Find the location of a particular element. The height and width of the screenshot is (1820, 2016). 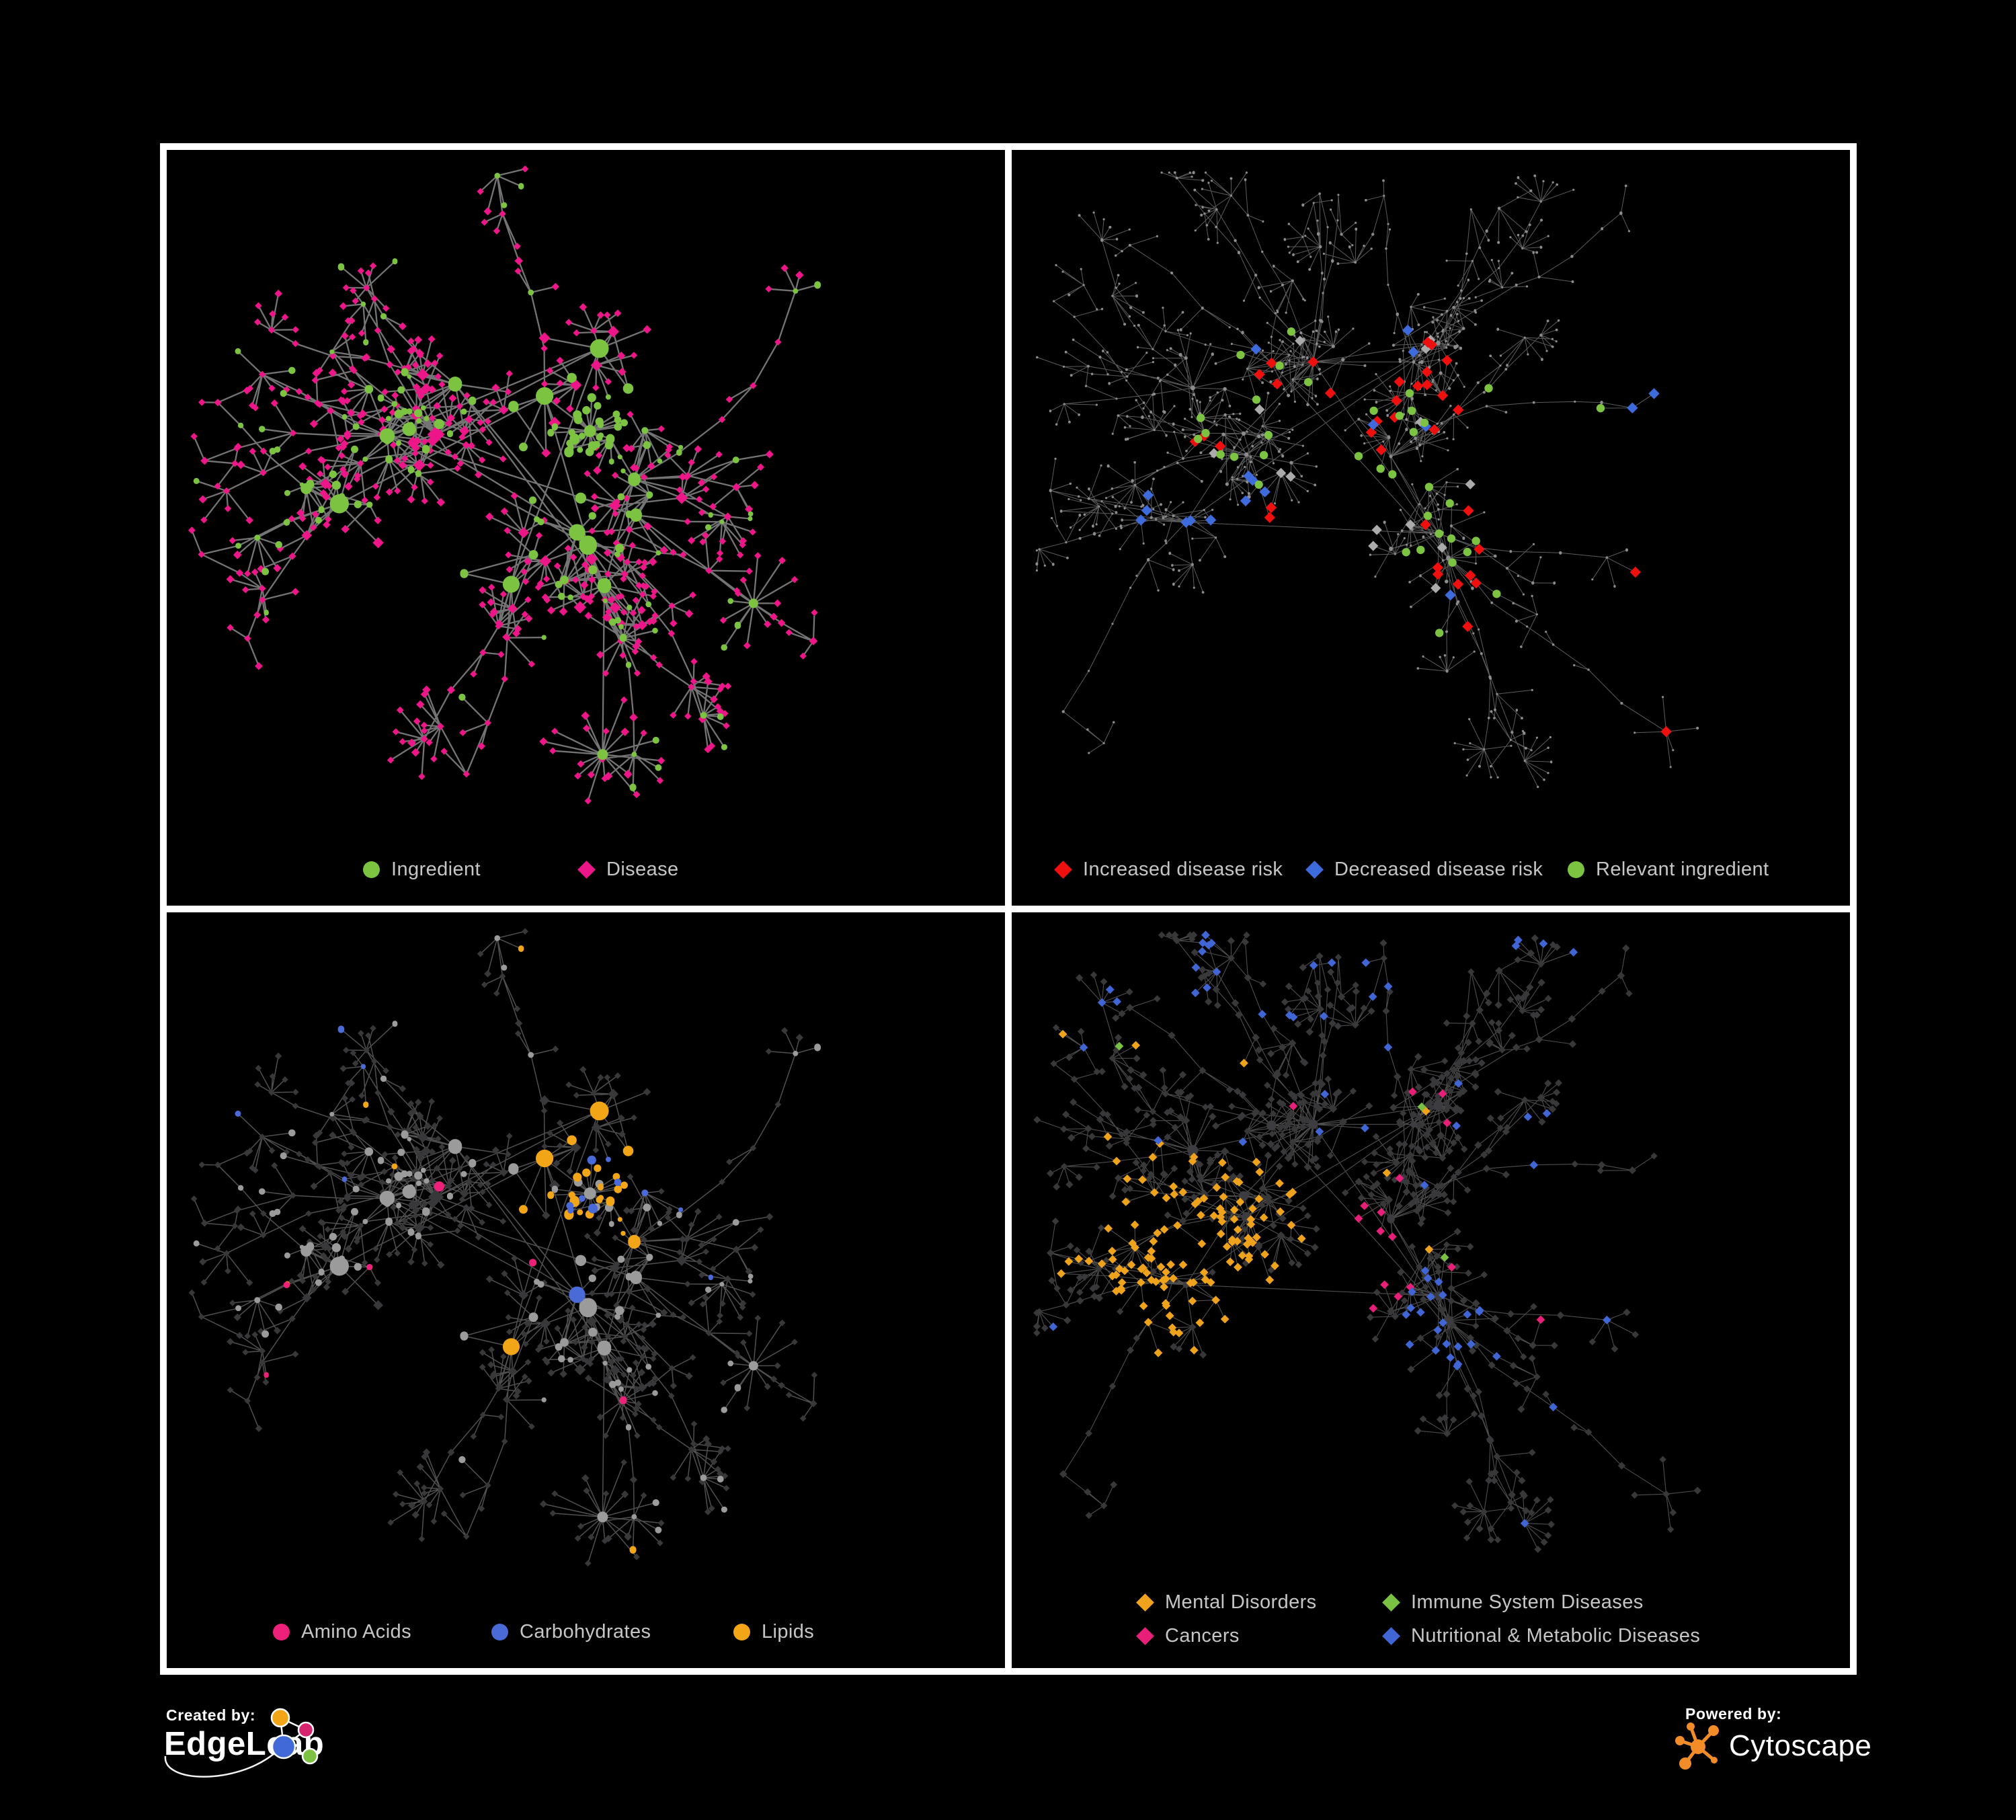

legend-label: Immune System Diseases is located at coordinates (1527, 1602).